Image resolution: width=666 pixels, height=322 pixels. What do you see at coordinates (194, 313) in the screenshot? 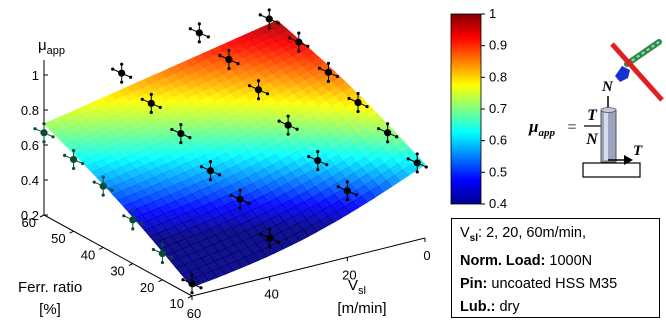
I see `x-tick-label: 60` at bounding box center [194, 313].